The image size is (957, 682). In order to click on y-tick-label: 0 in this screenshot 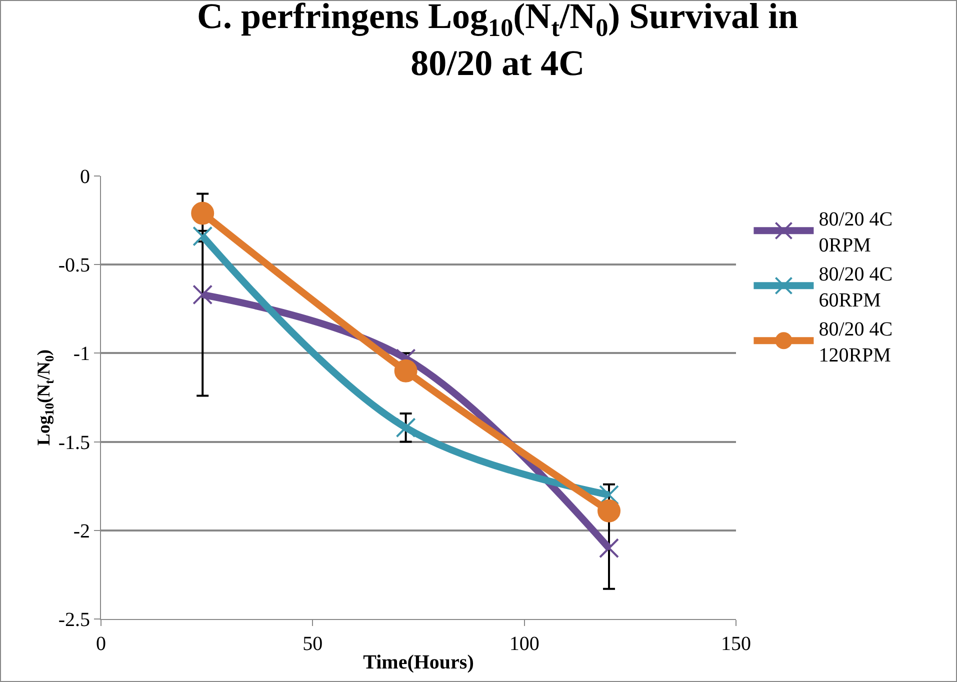, I will do `click(85, 177)`.